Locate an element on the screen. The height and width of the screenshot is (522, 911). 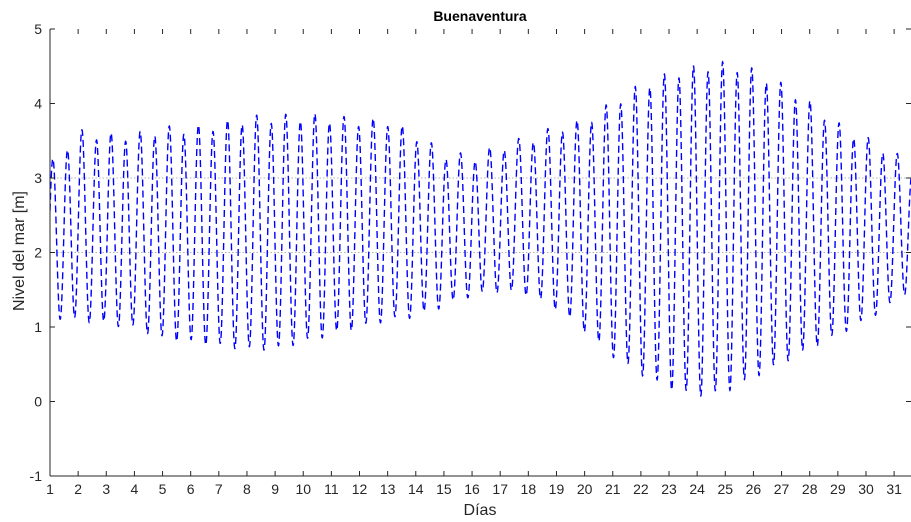
x-tick-label-9: 9 is located at coordinates (275, 489).